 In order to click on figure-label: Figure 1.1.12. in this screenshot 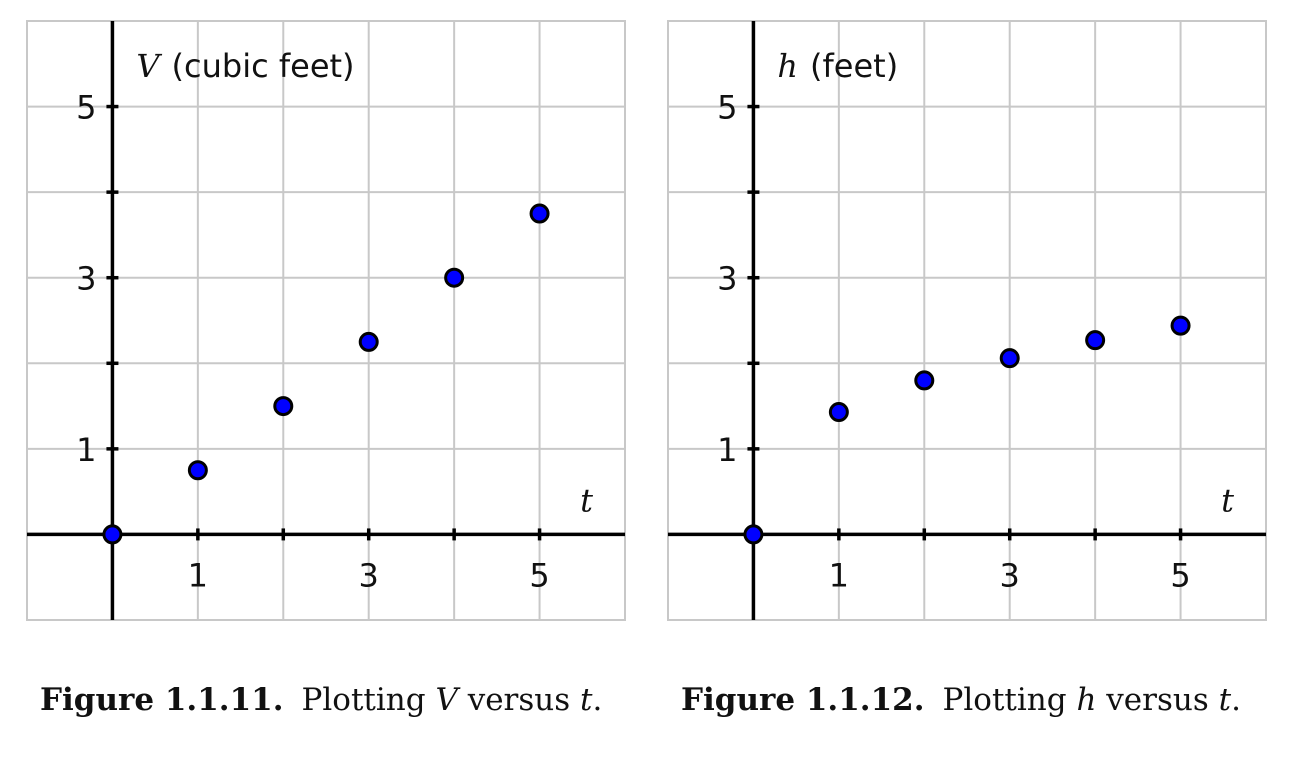, I will do `click(803, 700)`.